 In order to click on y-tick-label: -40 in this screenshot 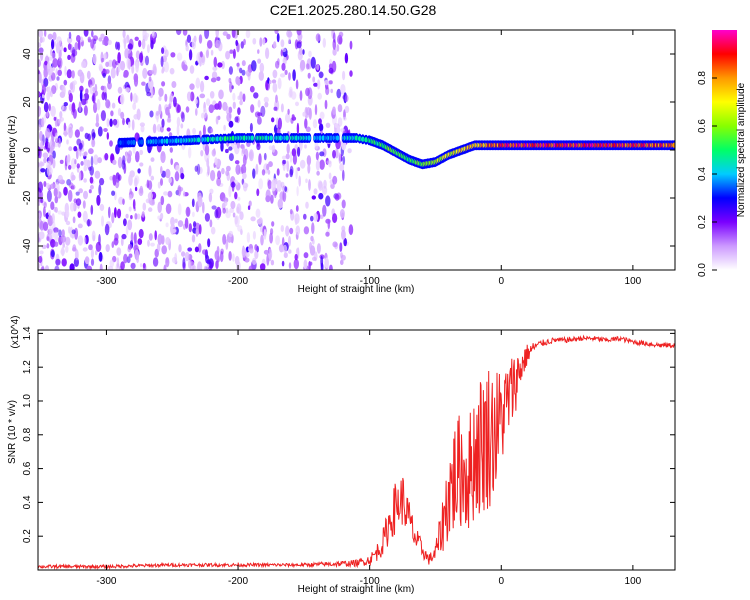, I will do `click(27, 245)`.